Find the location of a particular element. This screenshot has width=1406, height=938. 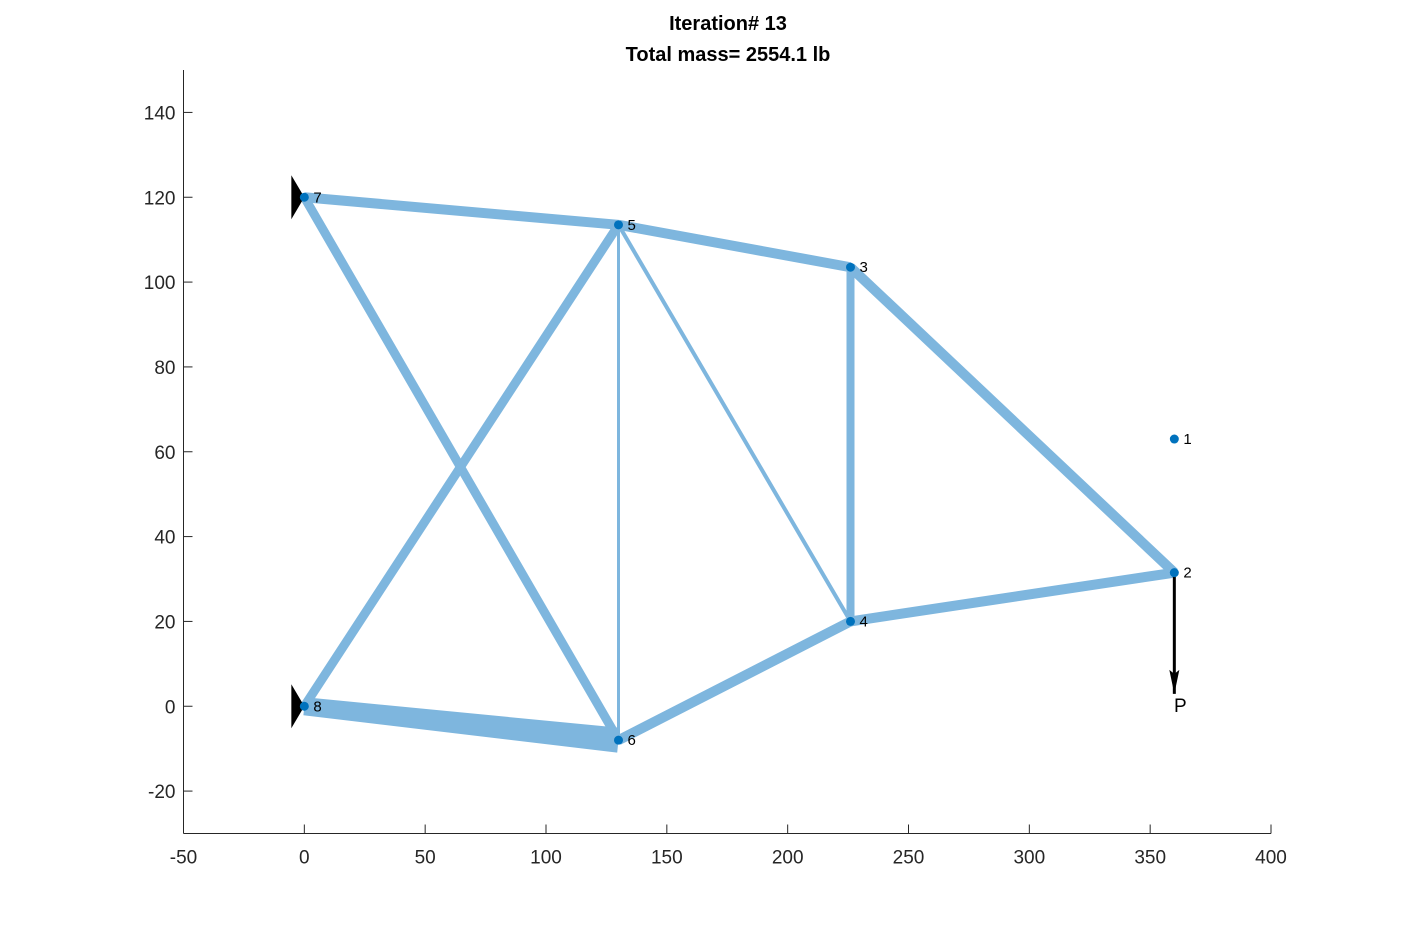

x-tick-label: 300 is located at coordinates (1029, 858).